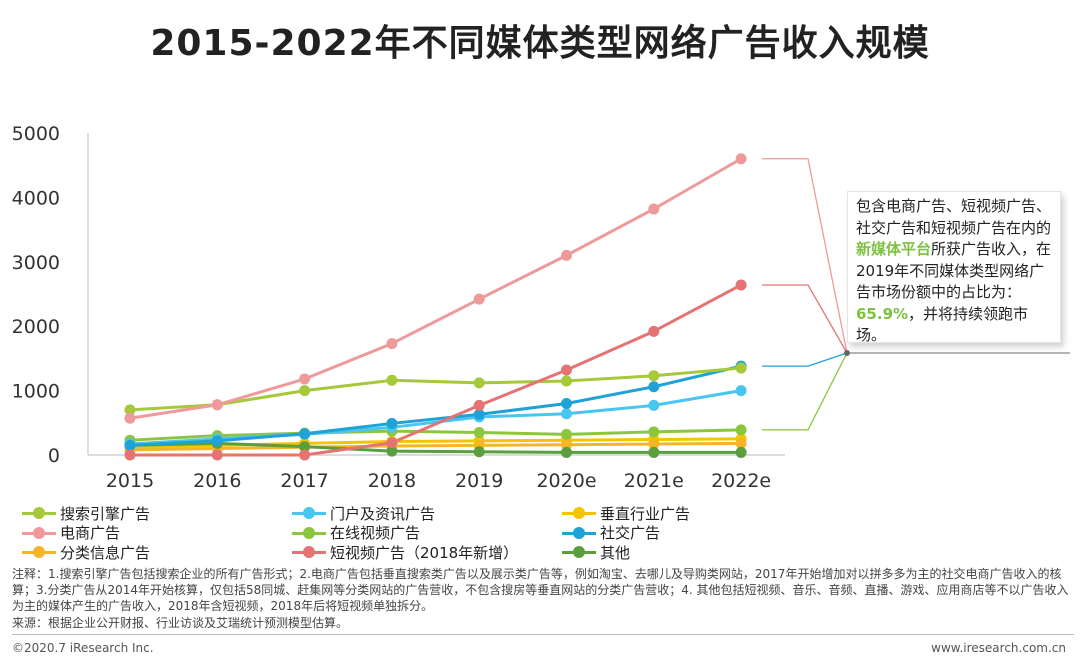  I want to click on x-tick-label: 2016, so click(217, 481).